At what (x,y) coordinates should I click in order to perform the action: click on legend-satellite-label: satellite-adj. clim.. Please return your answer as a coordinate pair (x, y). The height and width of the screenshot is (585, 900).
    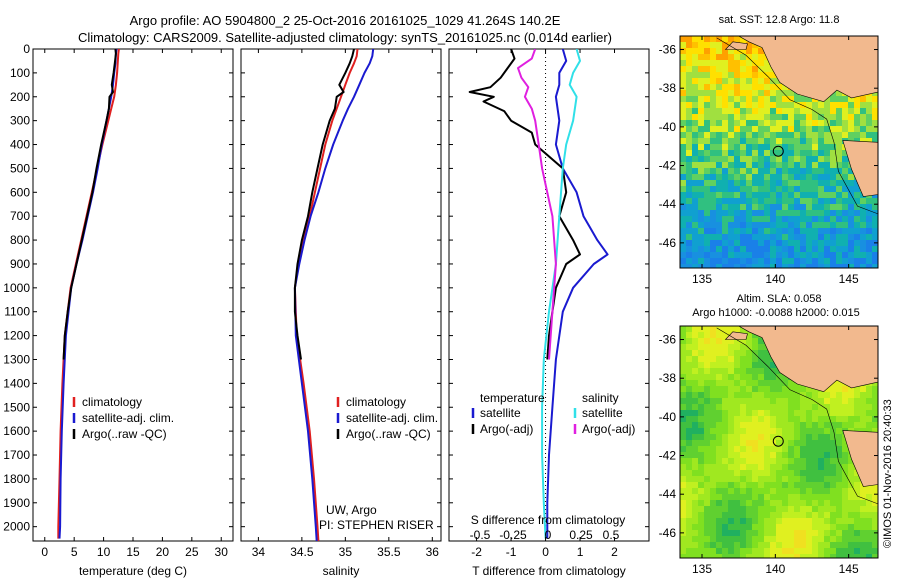
    Looking at the image, I should click on (392, 418).